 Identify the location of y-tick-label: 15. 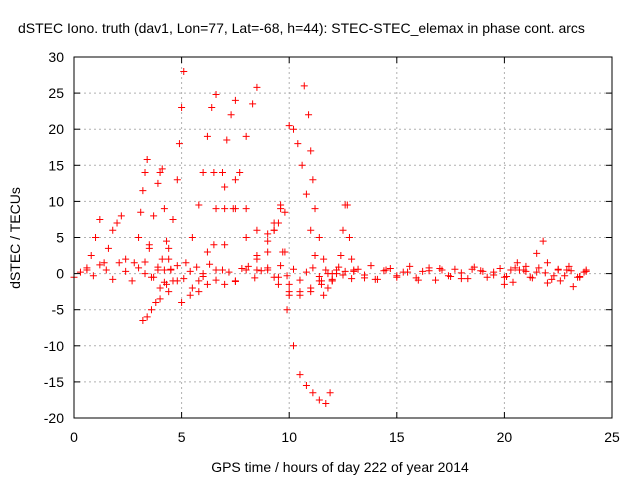
(56, 165).